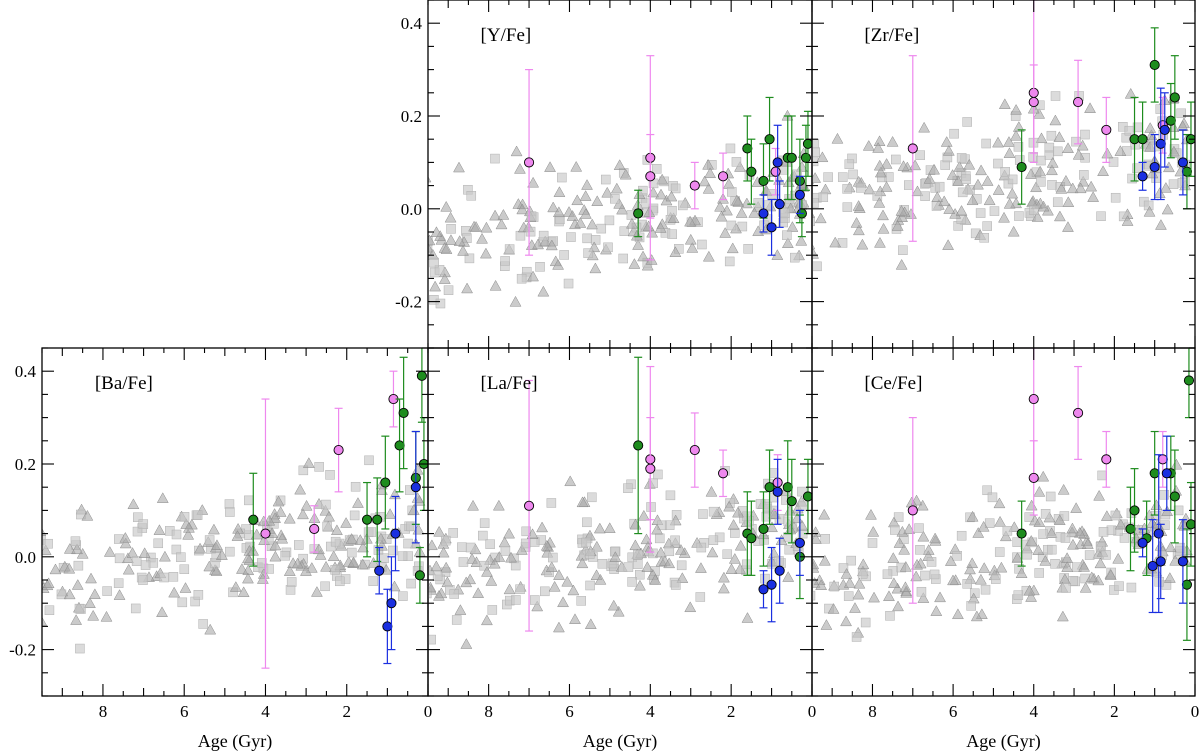 Image resolution: width=1200 pixels, height=753 pixels. I want to click on literature-sample-bottom-middle, so click(618, 557).